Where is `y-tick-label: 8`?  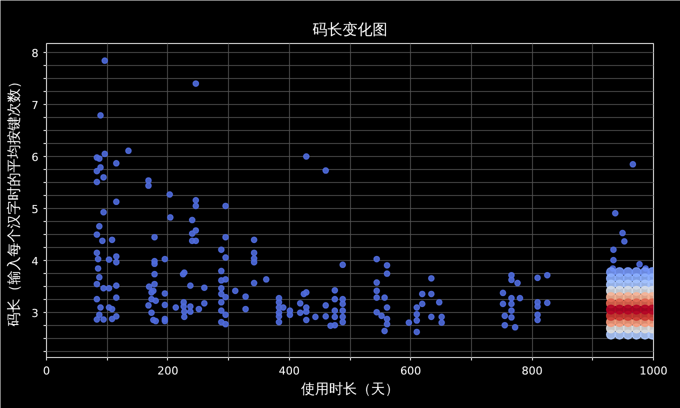 y-tick-label: 8 is located at coordinates (35, 53).